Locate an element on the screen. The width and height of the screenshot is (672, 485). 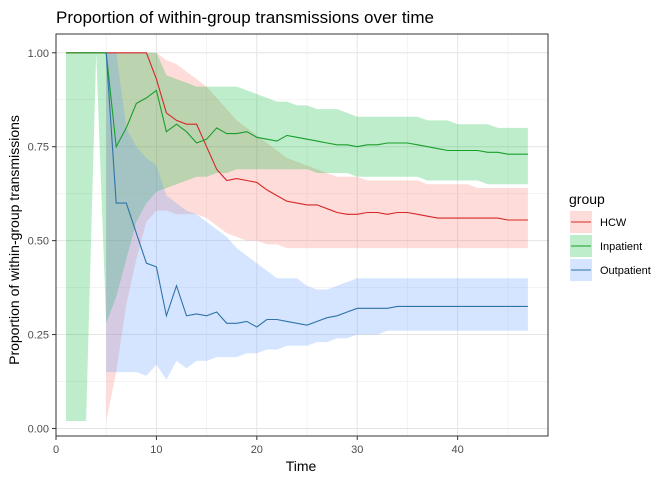
y-tick-label: 1.00 is located at coordinates (38, 54).